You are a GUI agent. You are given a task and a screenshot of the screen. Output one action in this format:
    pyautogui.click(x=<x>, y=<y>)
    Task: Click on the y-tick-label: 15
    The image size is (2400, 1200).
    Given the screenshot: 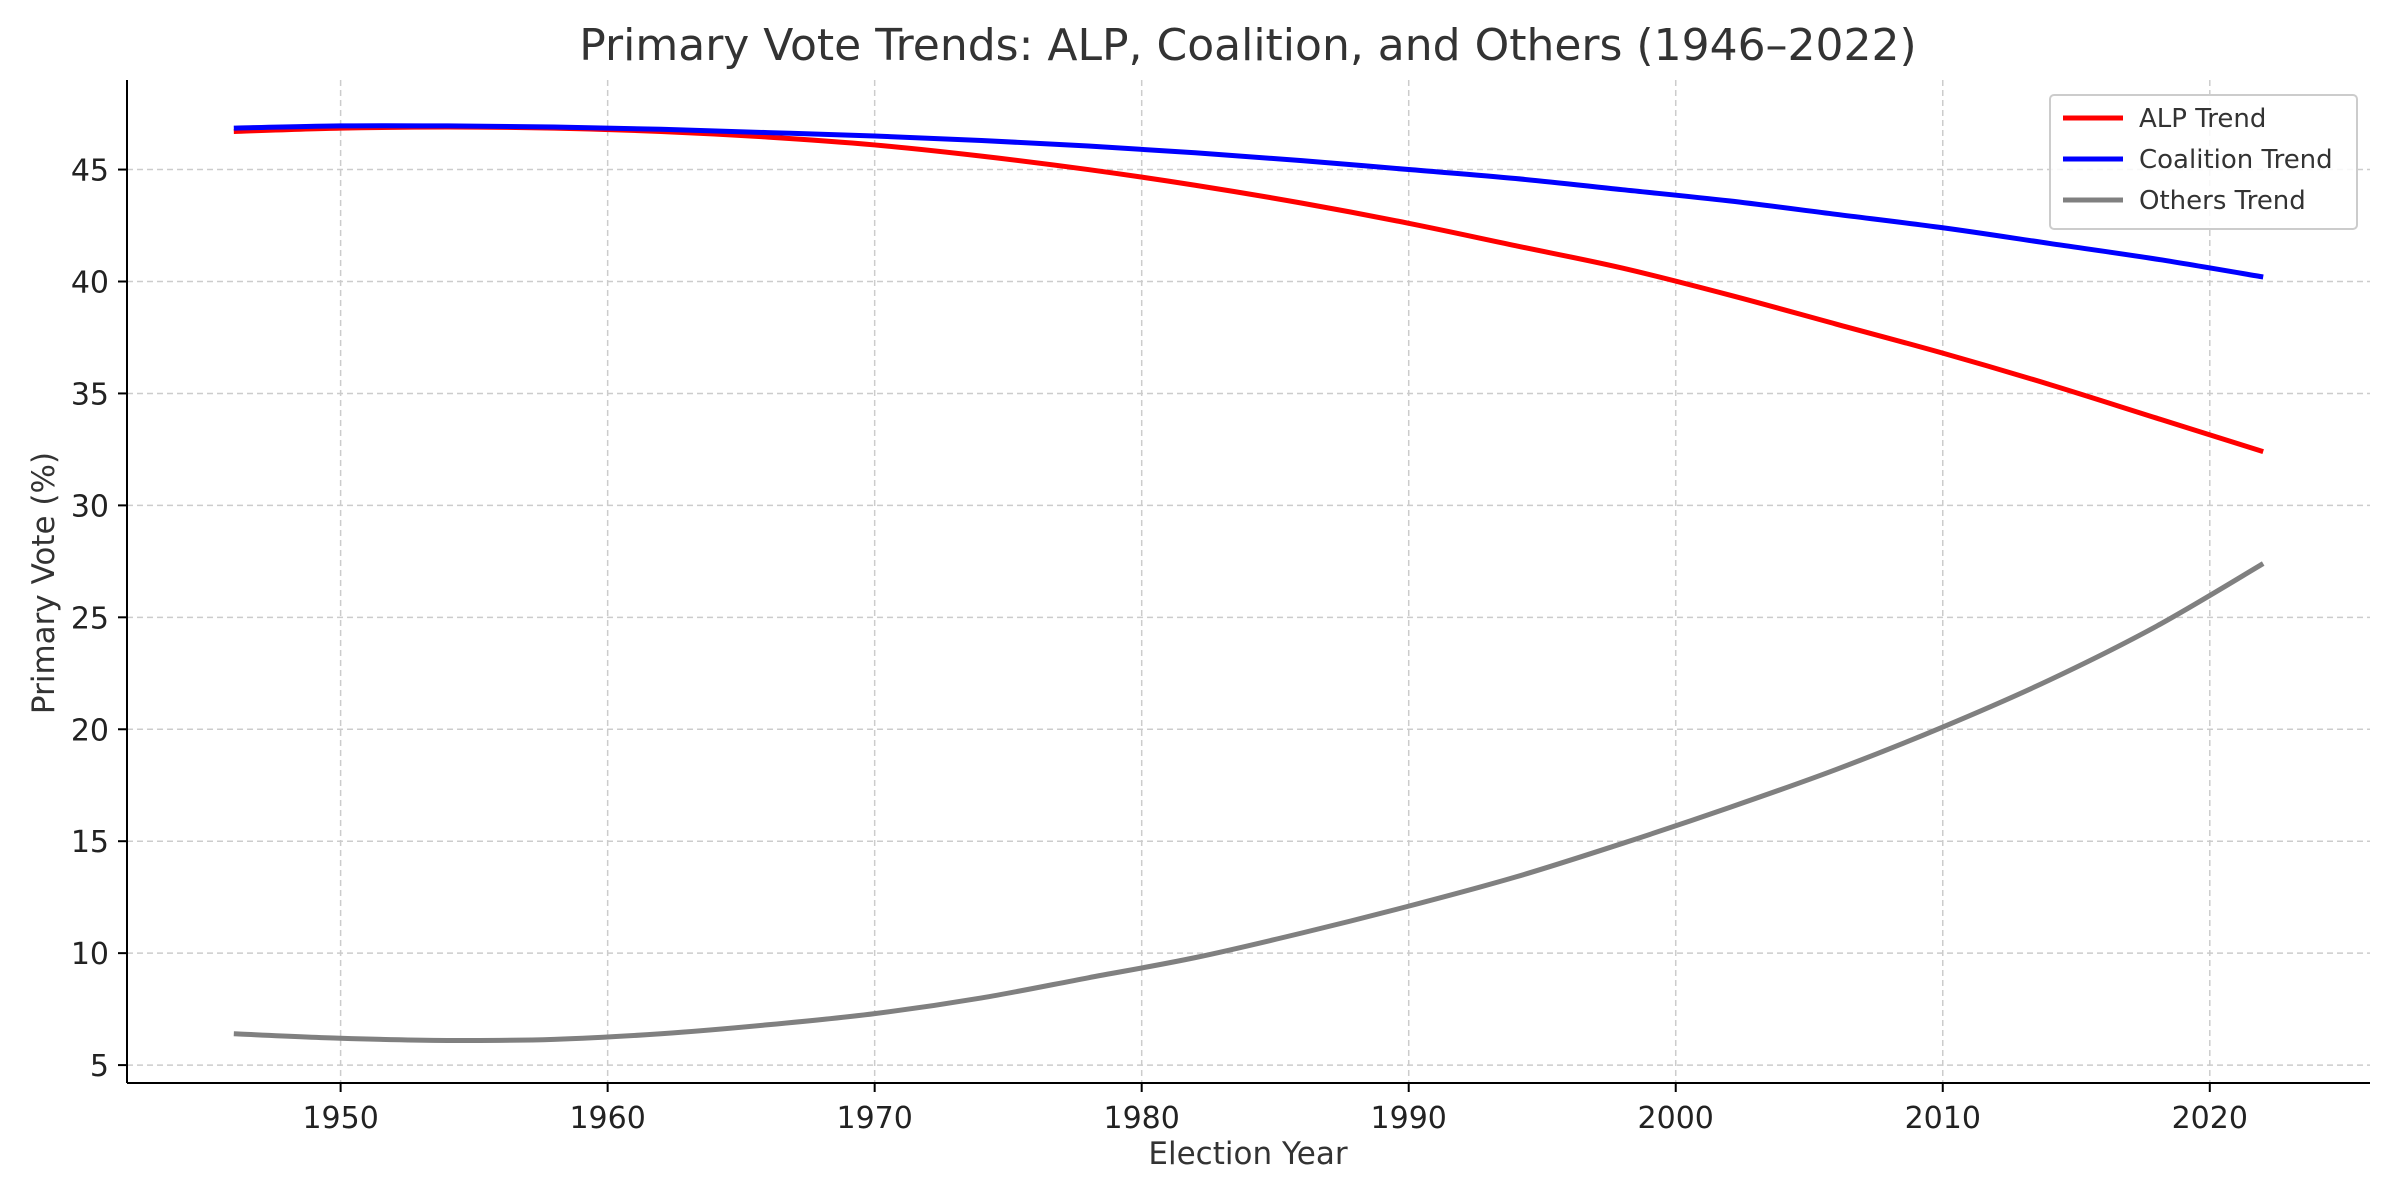 What is the action you would take?
    pyautogui.click(x=90, y=842)
    